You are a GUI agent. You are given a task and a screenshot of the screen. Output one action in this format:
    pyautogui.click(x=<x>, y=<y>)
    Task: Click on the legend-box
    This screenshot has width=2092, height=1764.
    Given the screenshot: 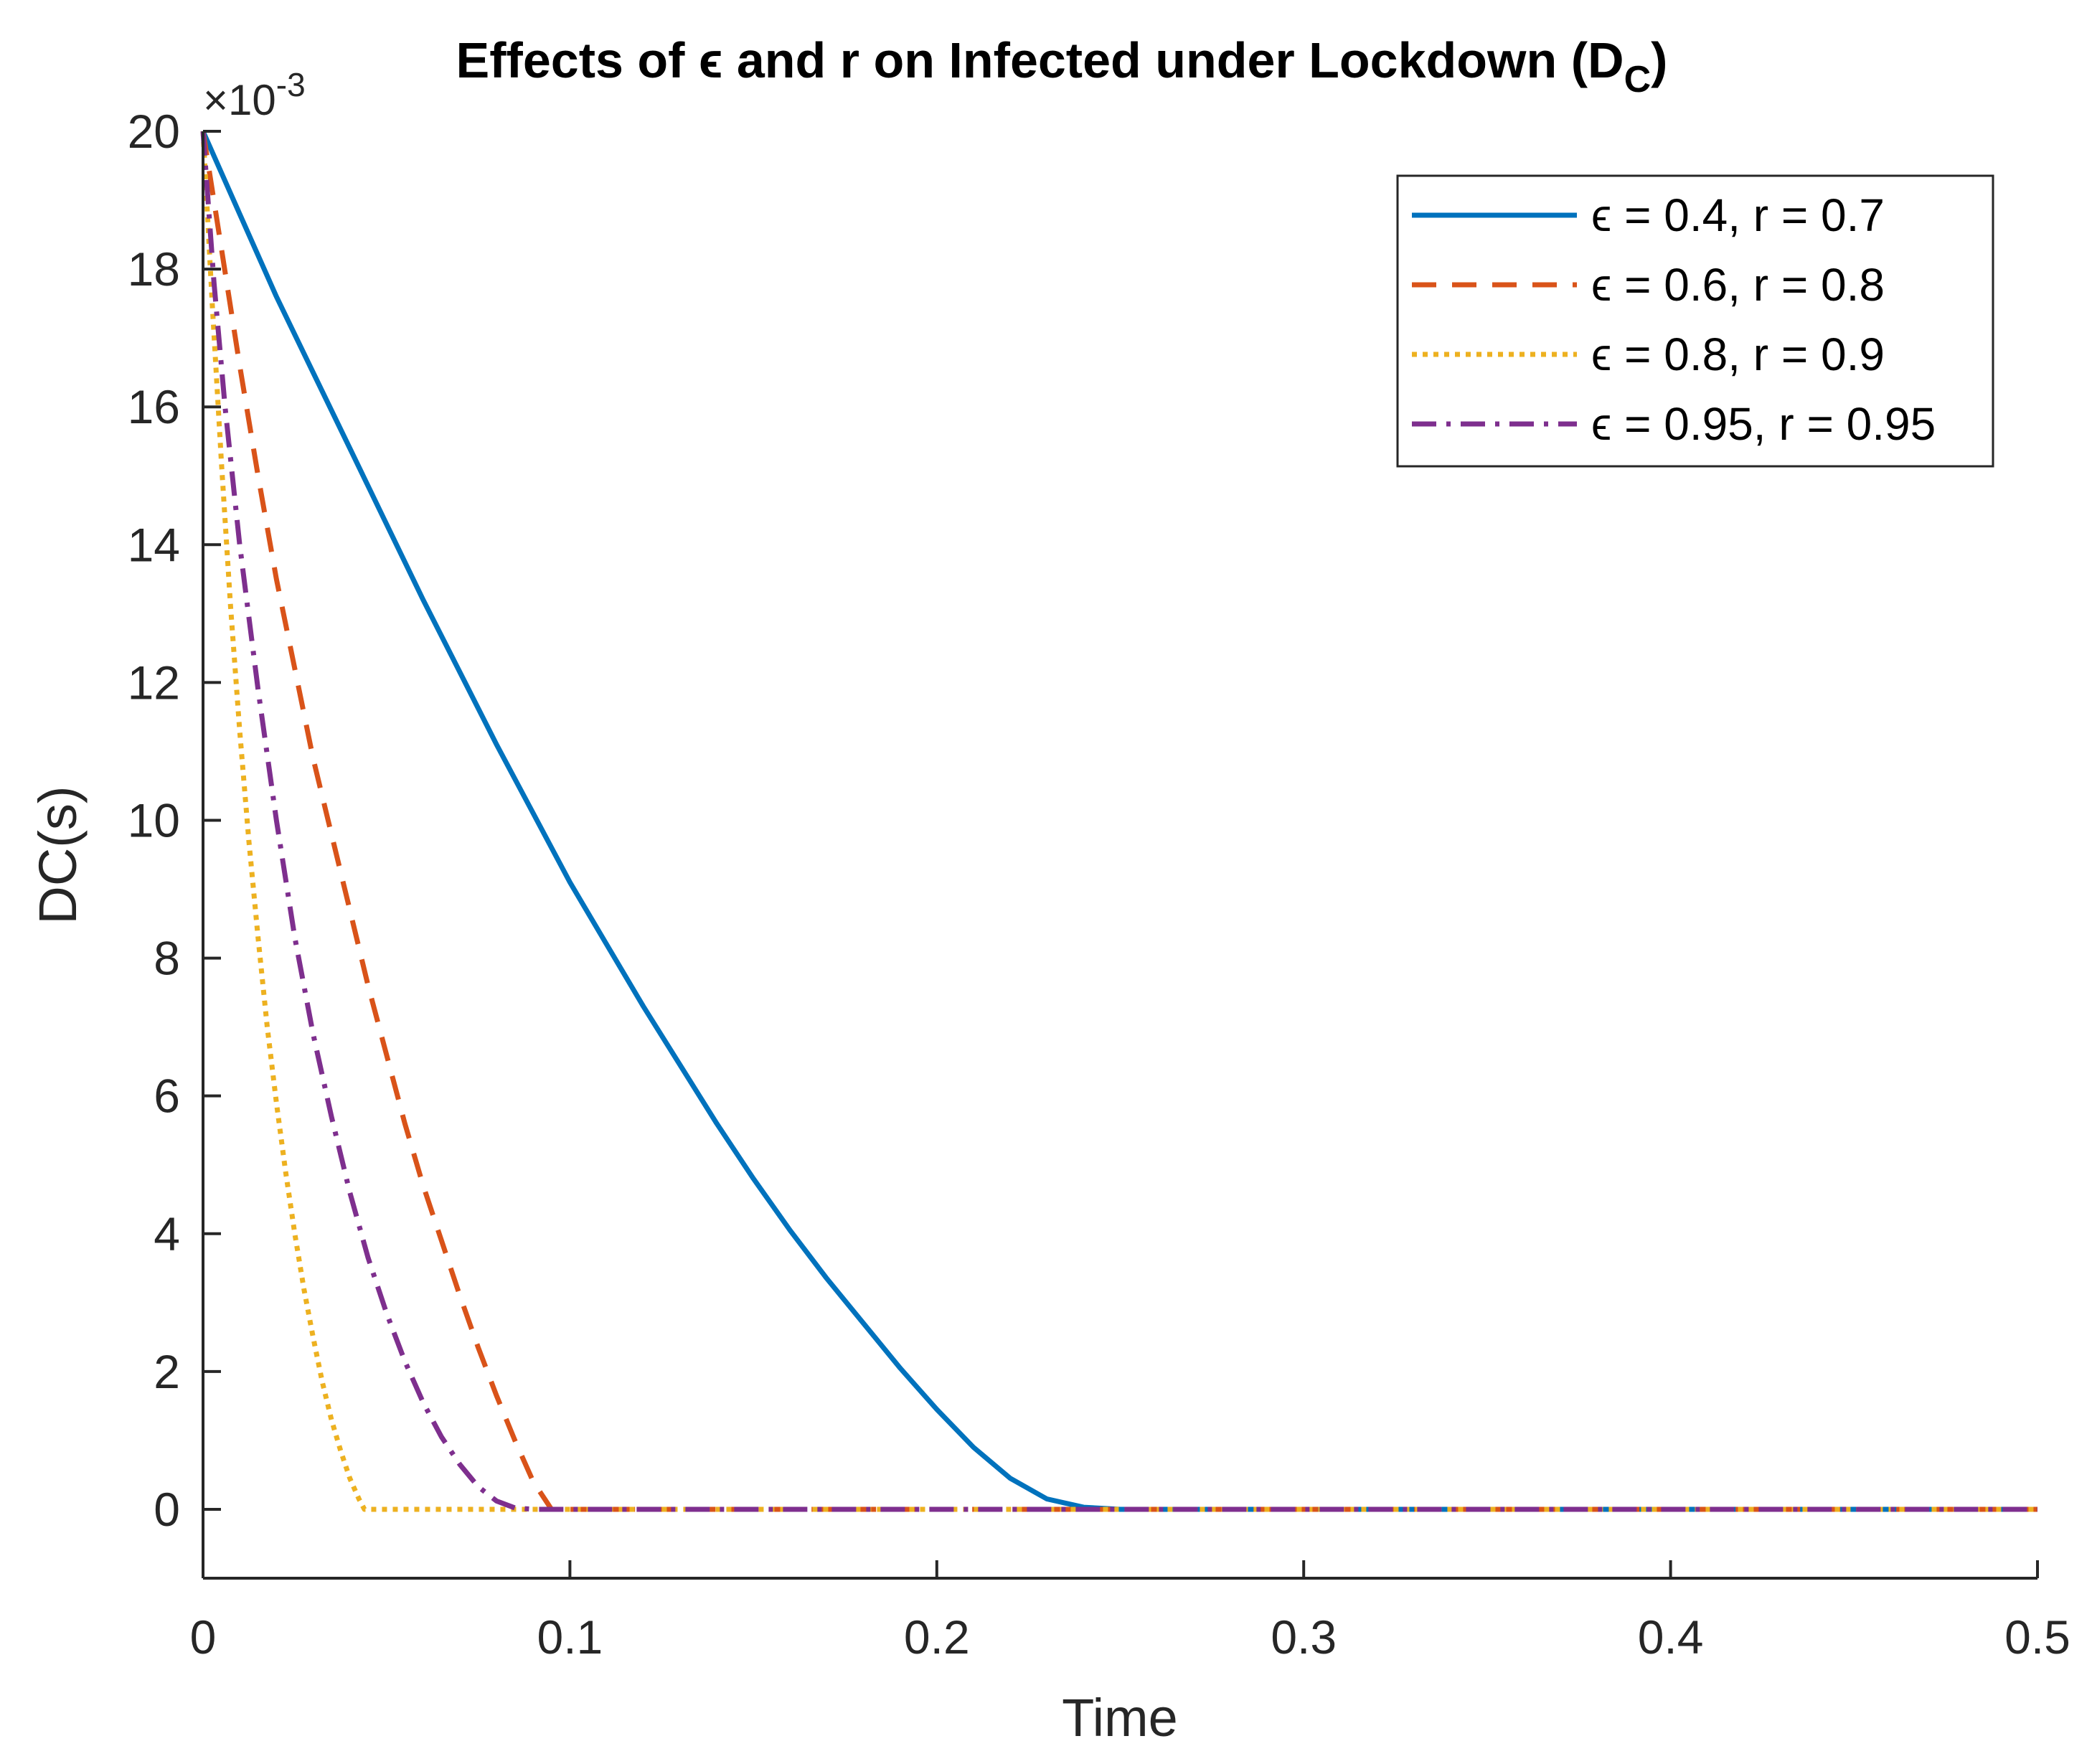 What is the action you would take?
    pyautogui.click(x=1695, y=321)
    